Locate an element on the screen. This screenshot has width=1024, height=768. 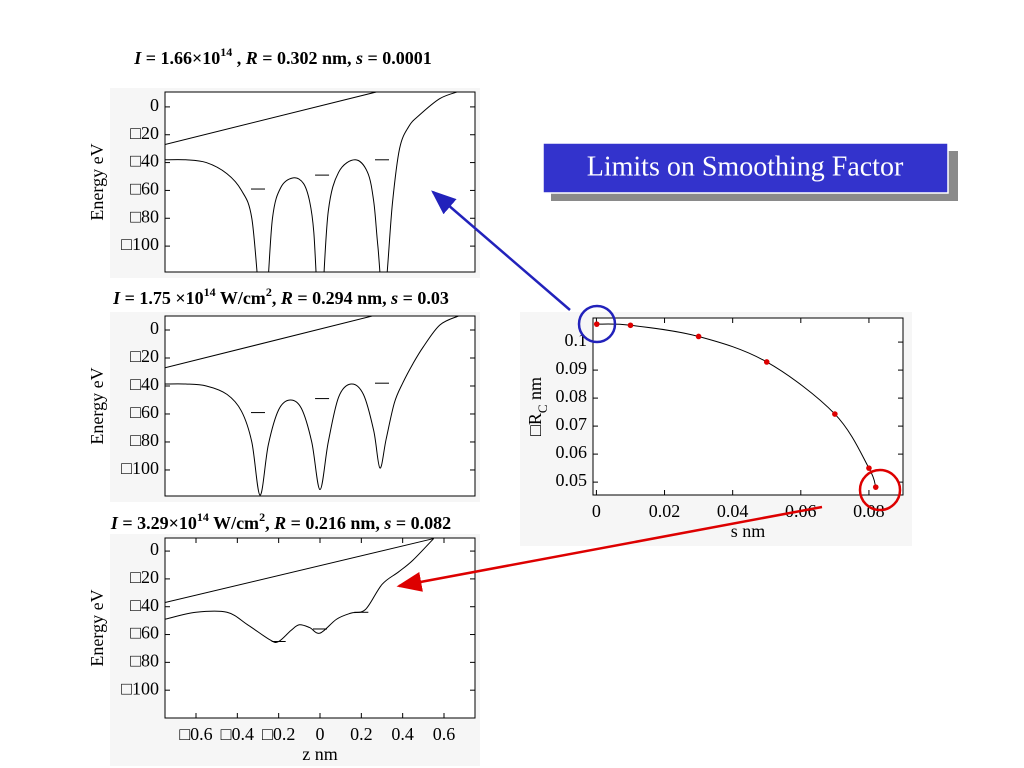
label-part: C is located at coordinates (542, 408).